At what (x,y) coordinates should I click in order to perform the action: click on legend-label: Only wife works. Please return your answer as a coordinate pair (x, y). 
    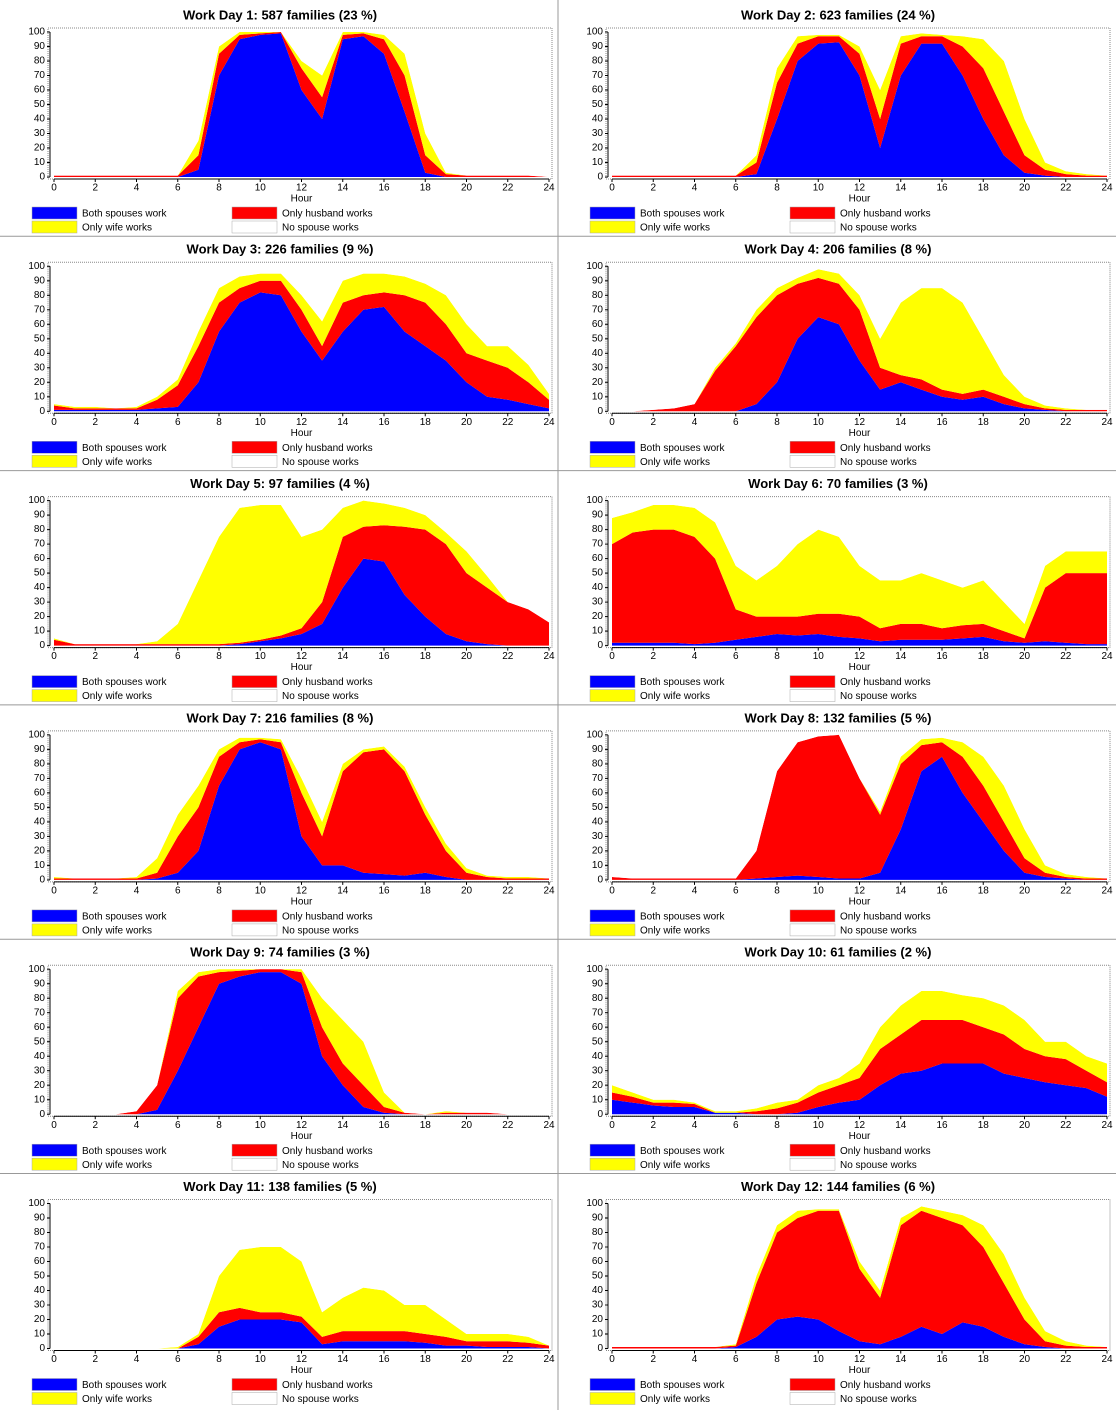
    Looking at the image, I should click on (117, 1399).